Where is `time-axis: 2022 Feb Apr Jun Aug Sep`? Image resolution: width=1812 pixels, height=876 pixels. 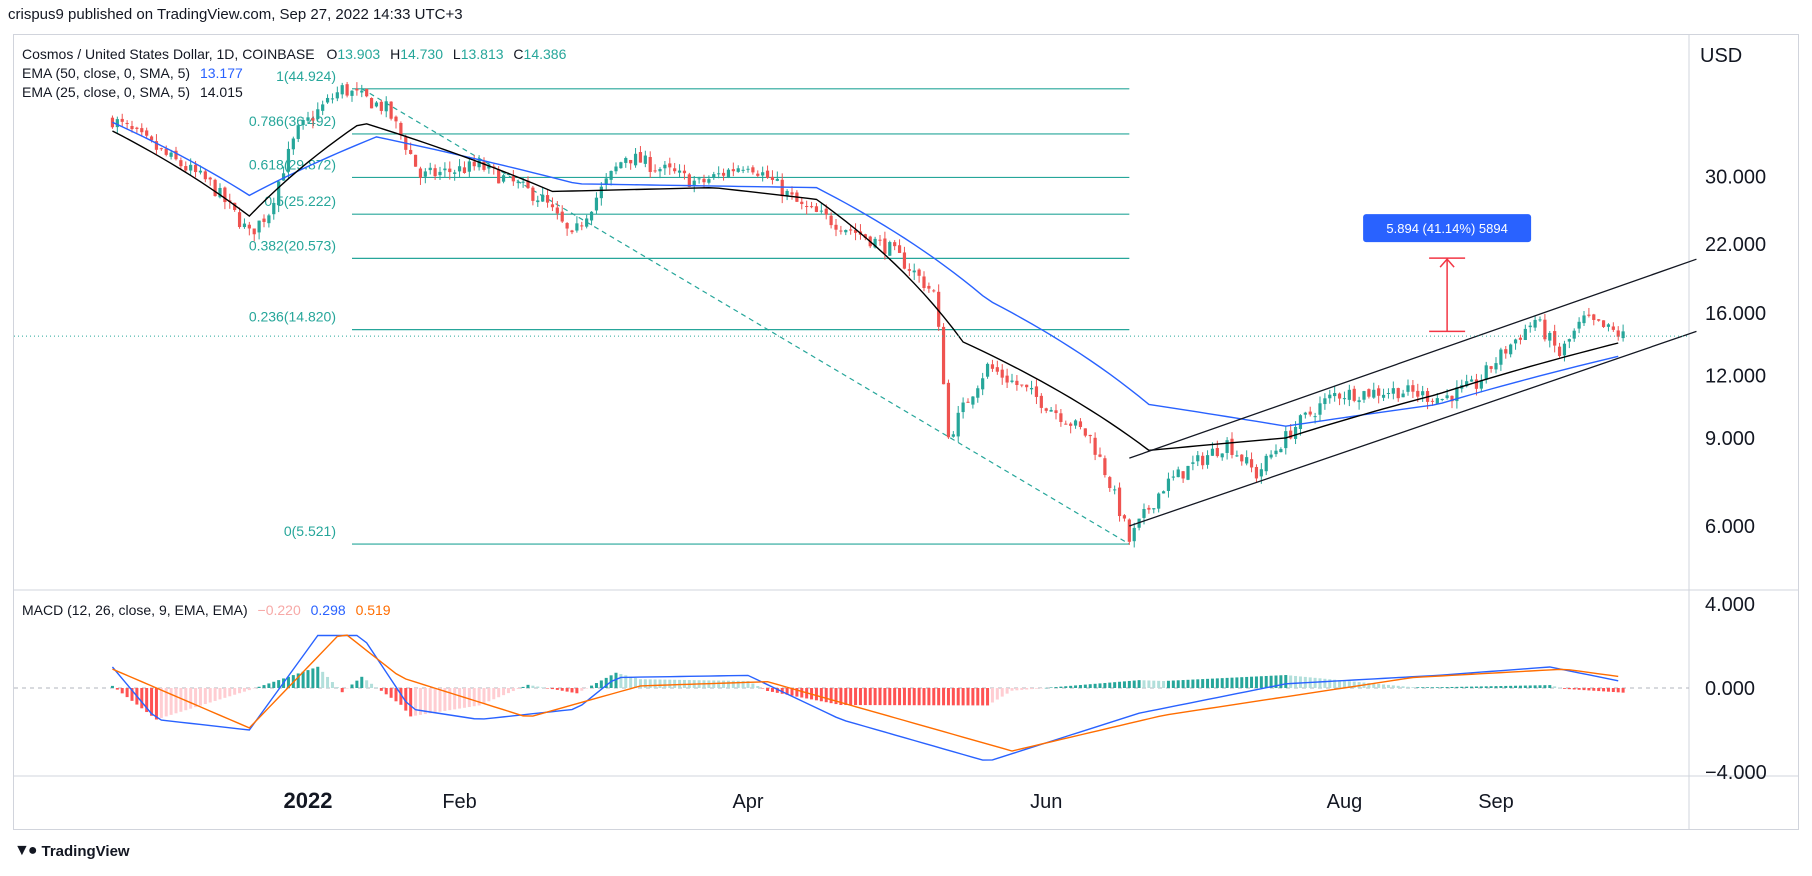
time-axis: 2022 Feb Apr Jun Aug Sep is located at coordinates (899, 800).